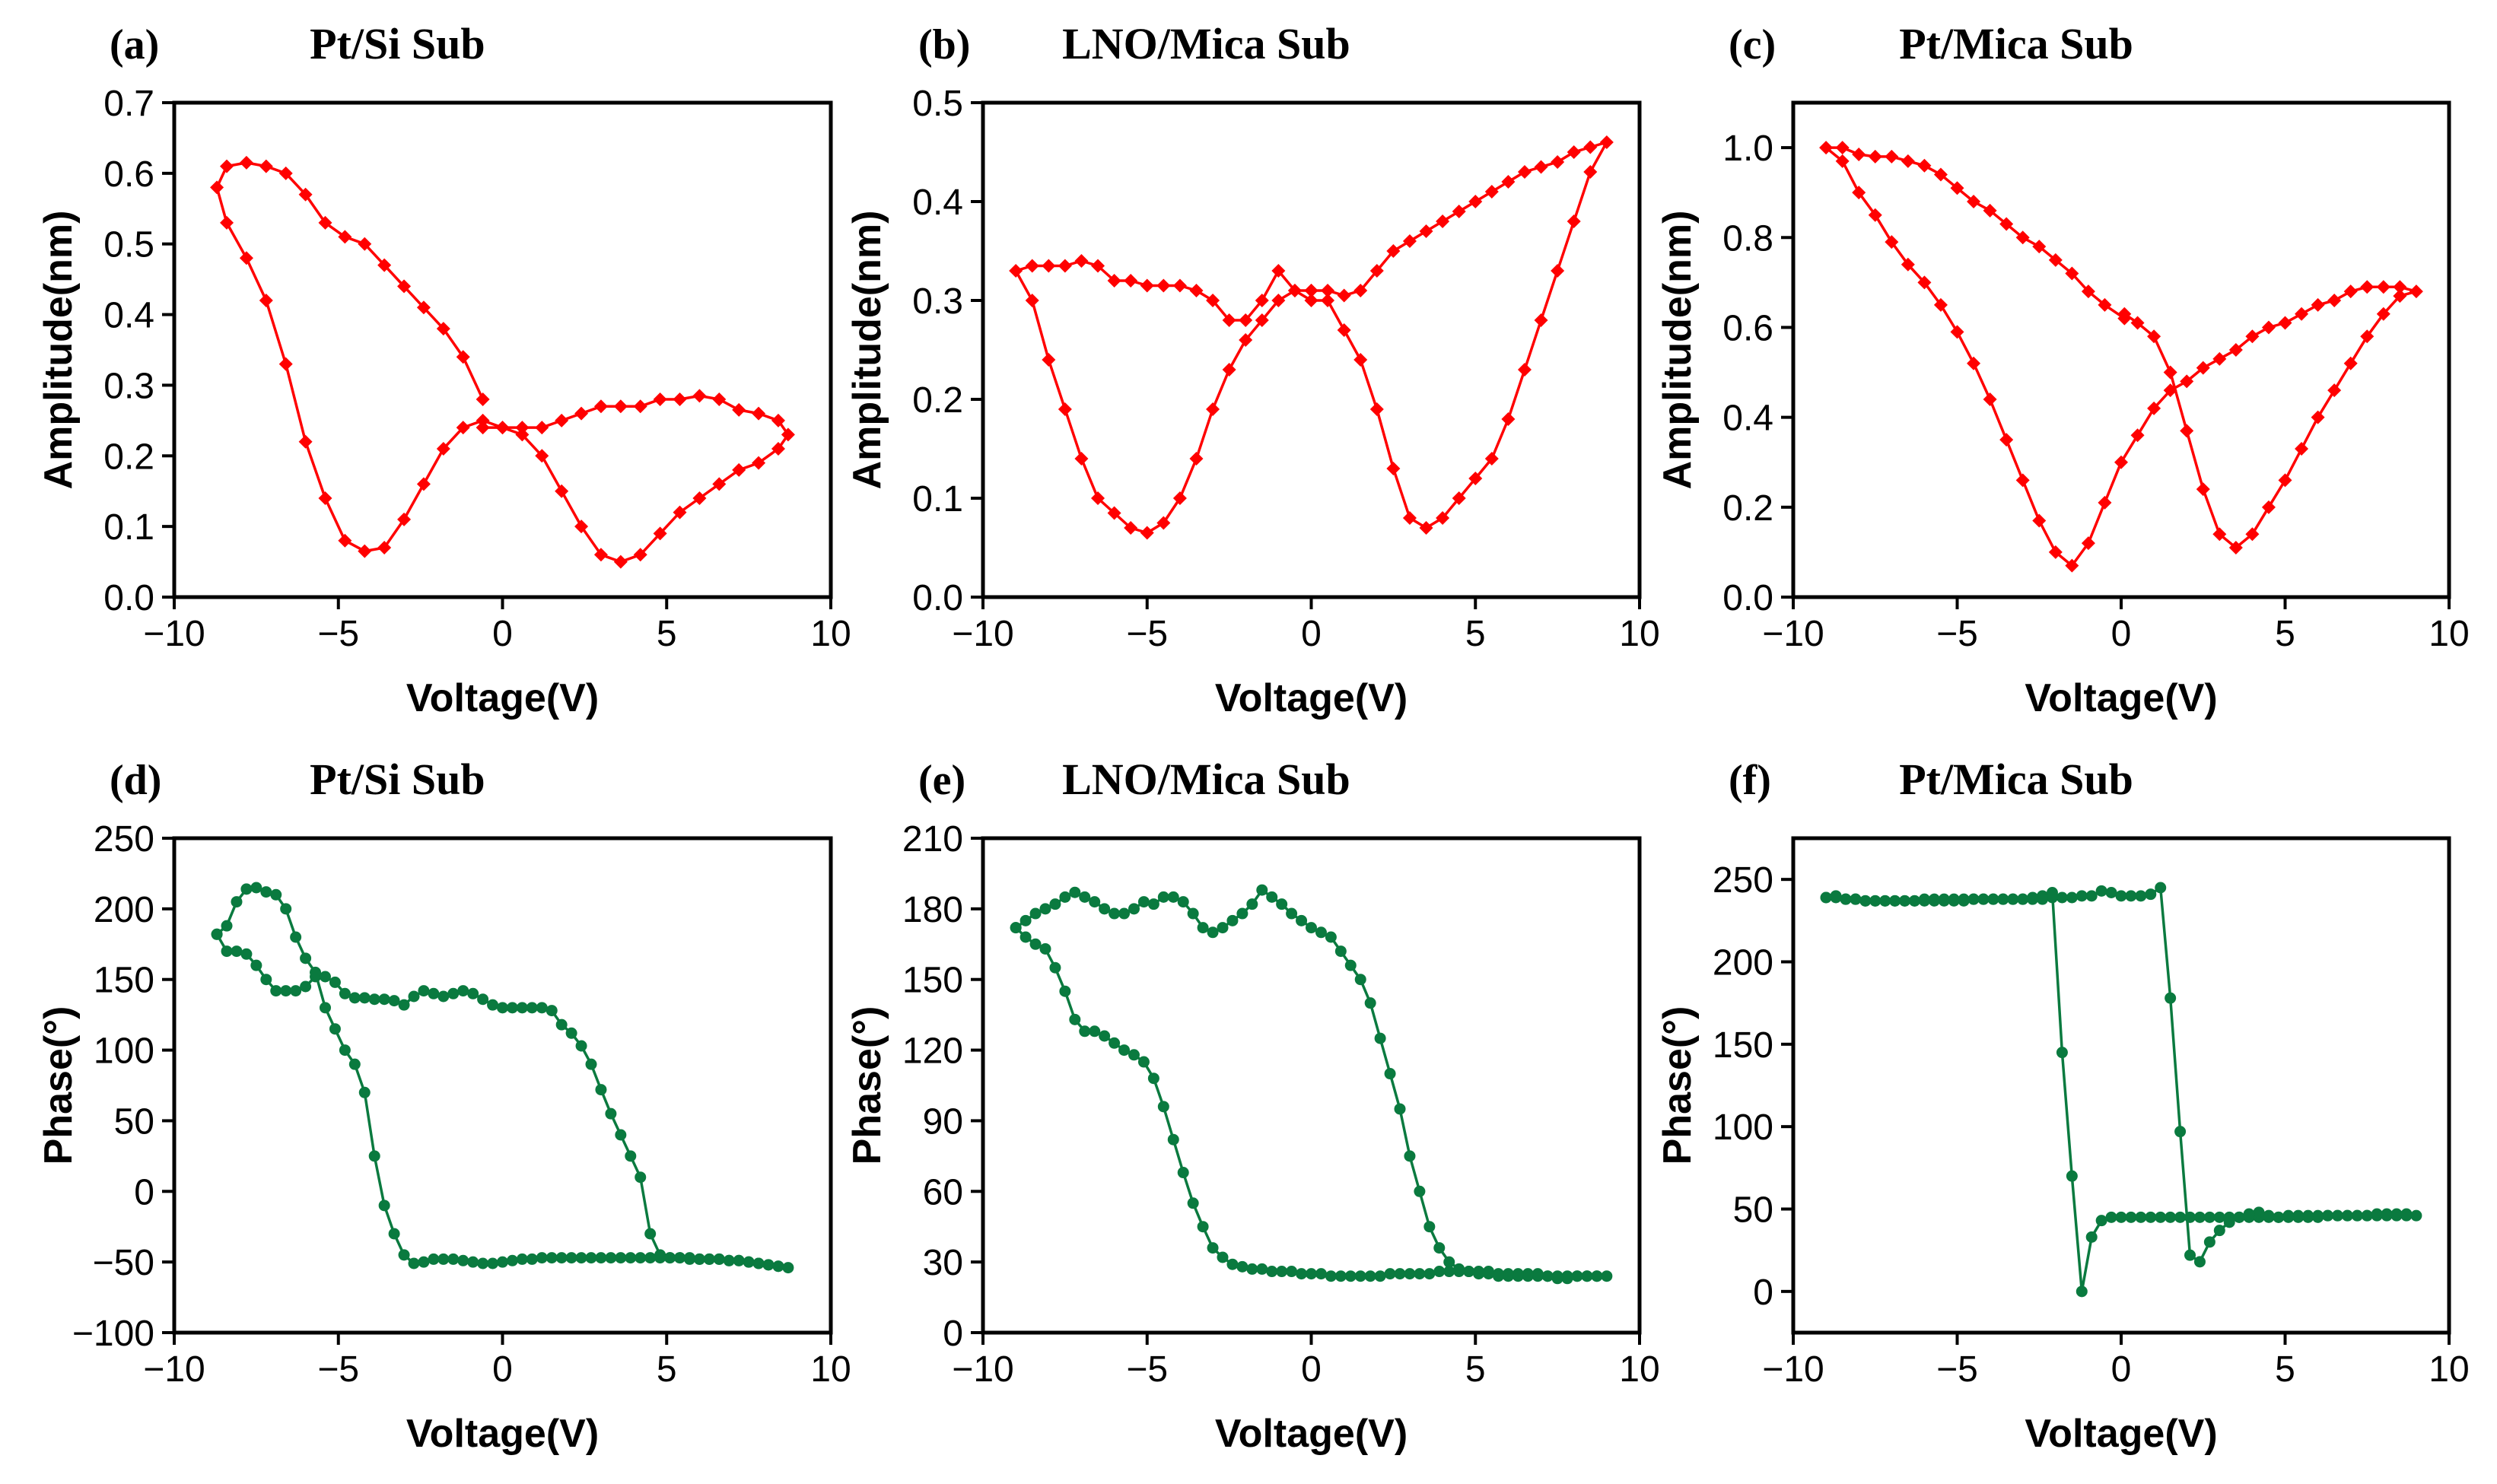 Image resolution: width=2497 pixels, height=1484 pixels. I want to click on chart-3-ytick-label: 0.2, so click(1747, 509).